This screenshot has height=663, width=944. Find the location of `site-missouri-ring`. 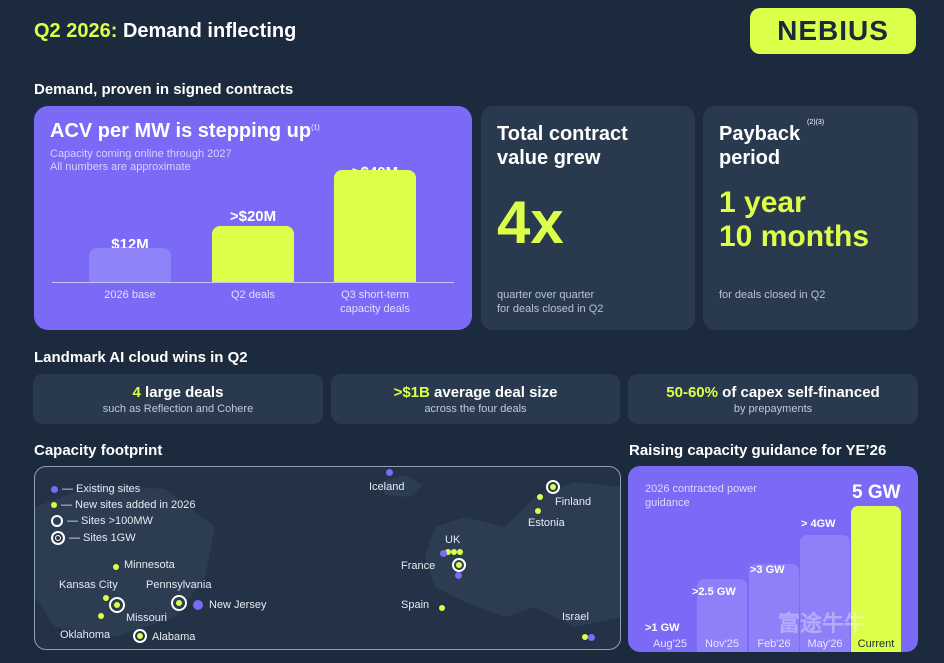

site-missouri-ring is located at coordinates (117, 605).